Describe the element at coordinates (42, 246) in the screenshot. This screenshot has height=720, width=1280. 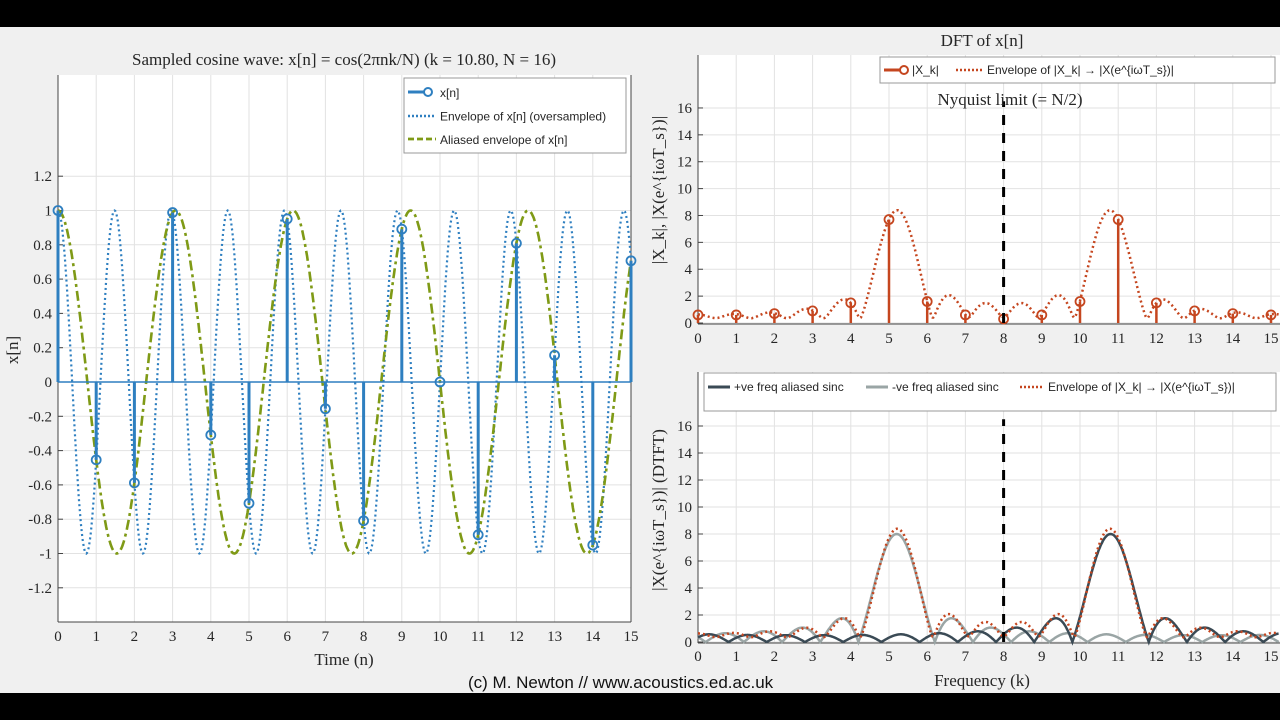
I see `y-tick-label: 0.8` at that location.